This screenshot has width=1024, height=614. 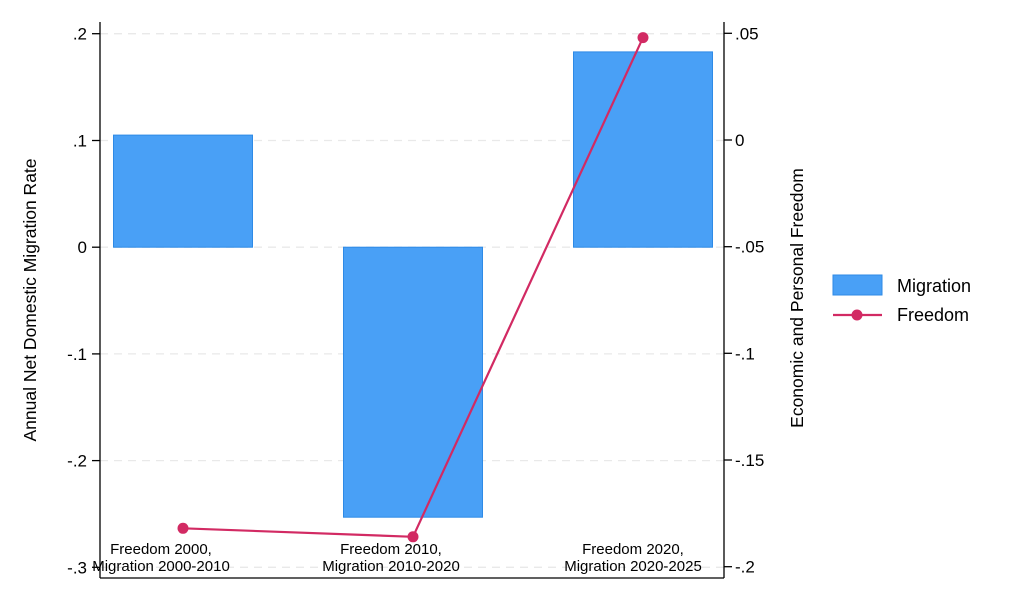 I want to click on x-label-1-line1: Freedom 2010,, so click(x=391, y=549).